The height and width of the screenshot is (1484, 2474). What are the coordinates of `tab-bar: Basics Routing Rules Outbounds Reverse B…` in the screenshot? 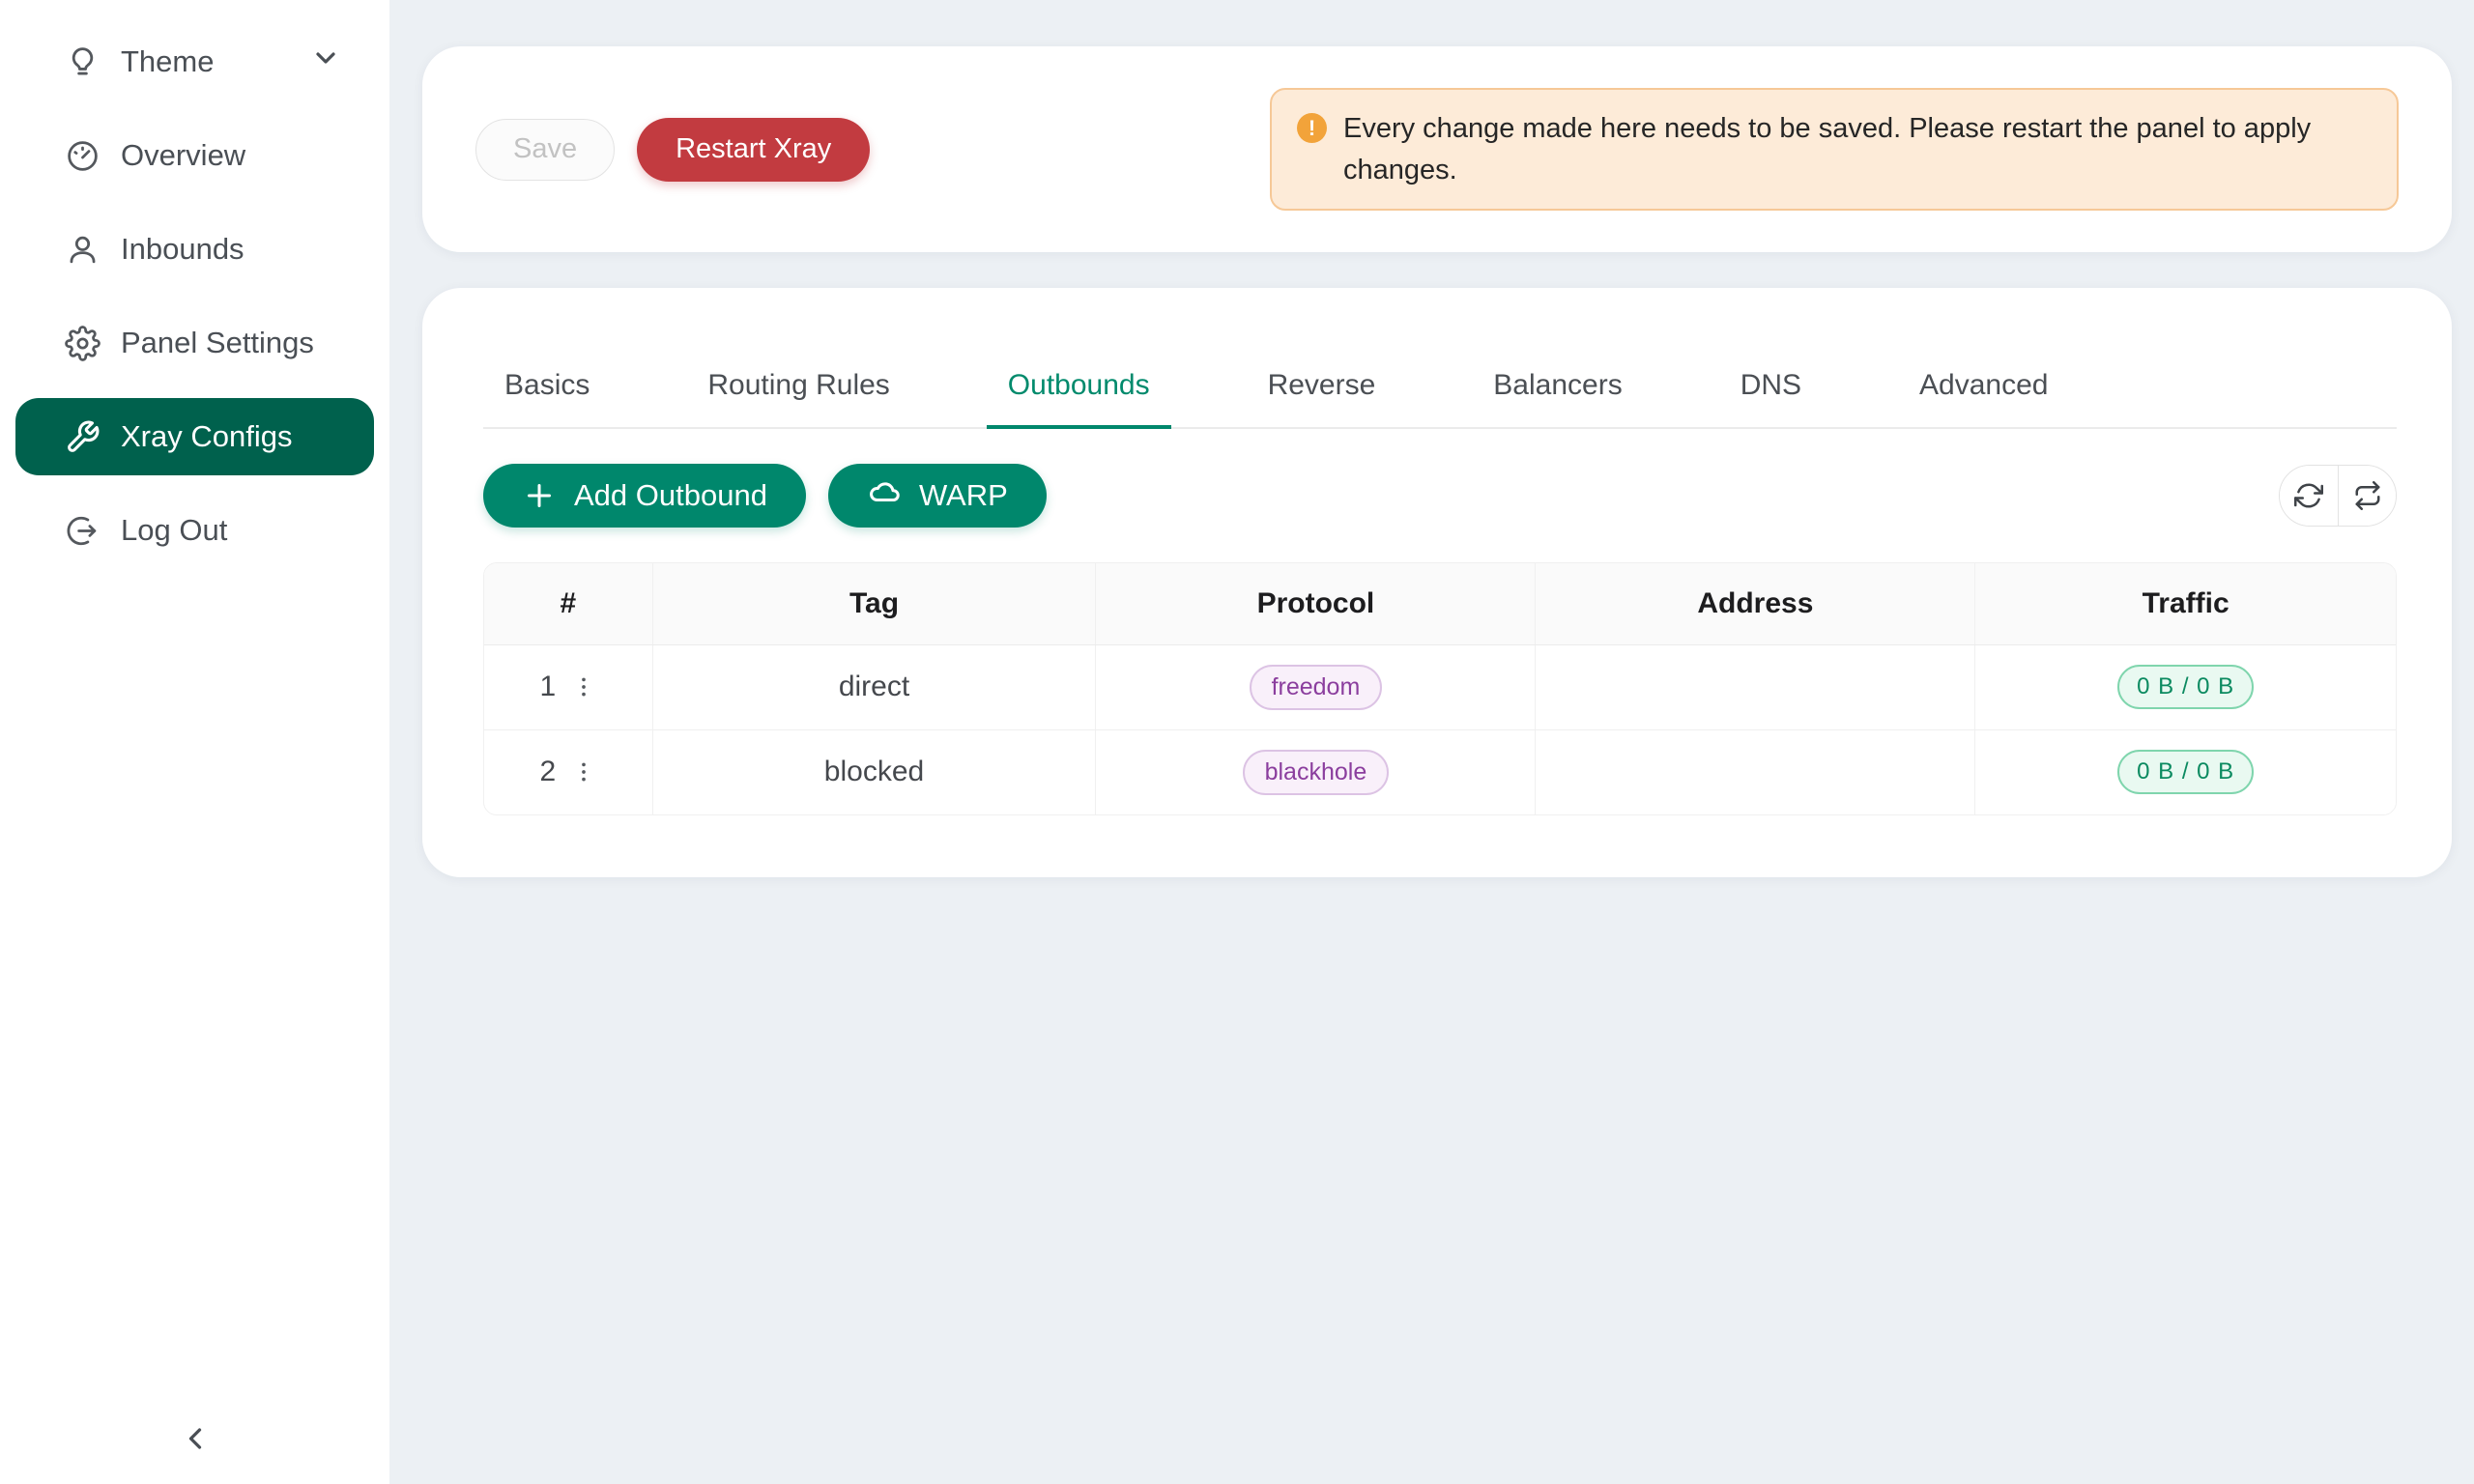 It's located at (1440, 359).